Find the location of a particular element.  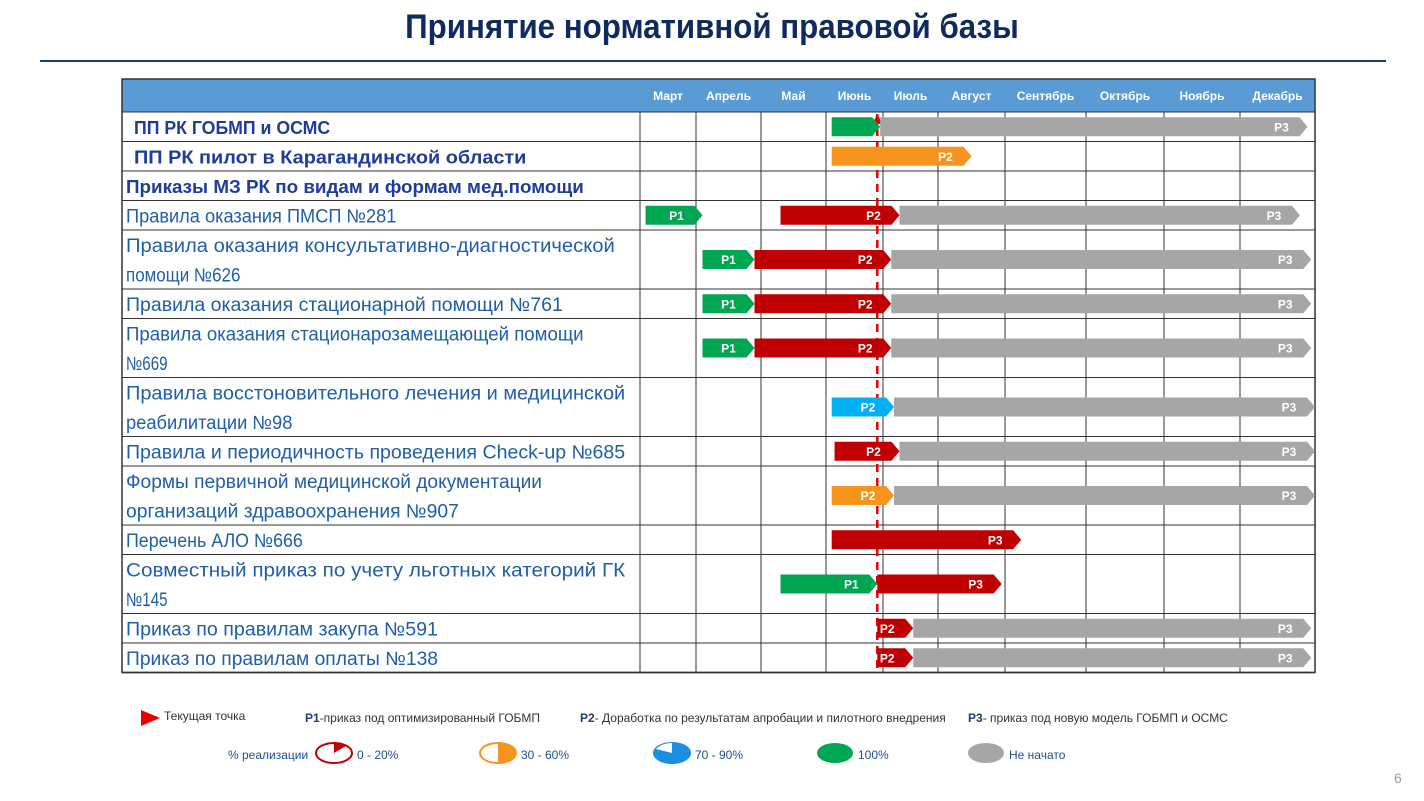

month-header: Июнь is located at coordinates (855, 96).